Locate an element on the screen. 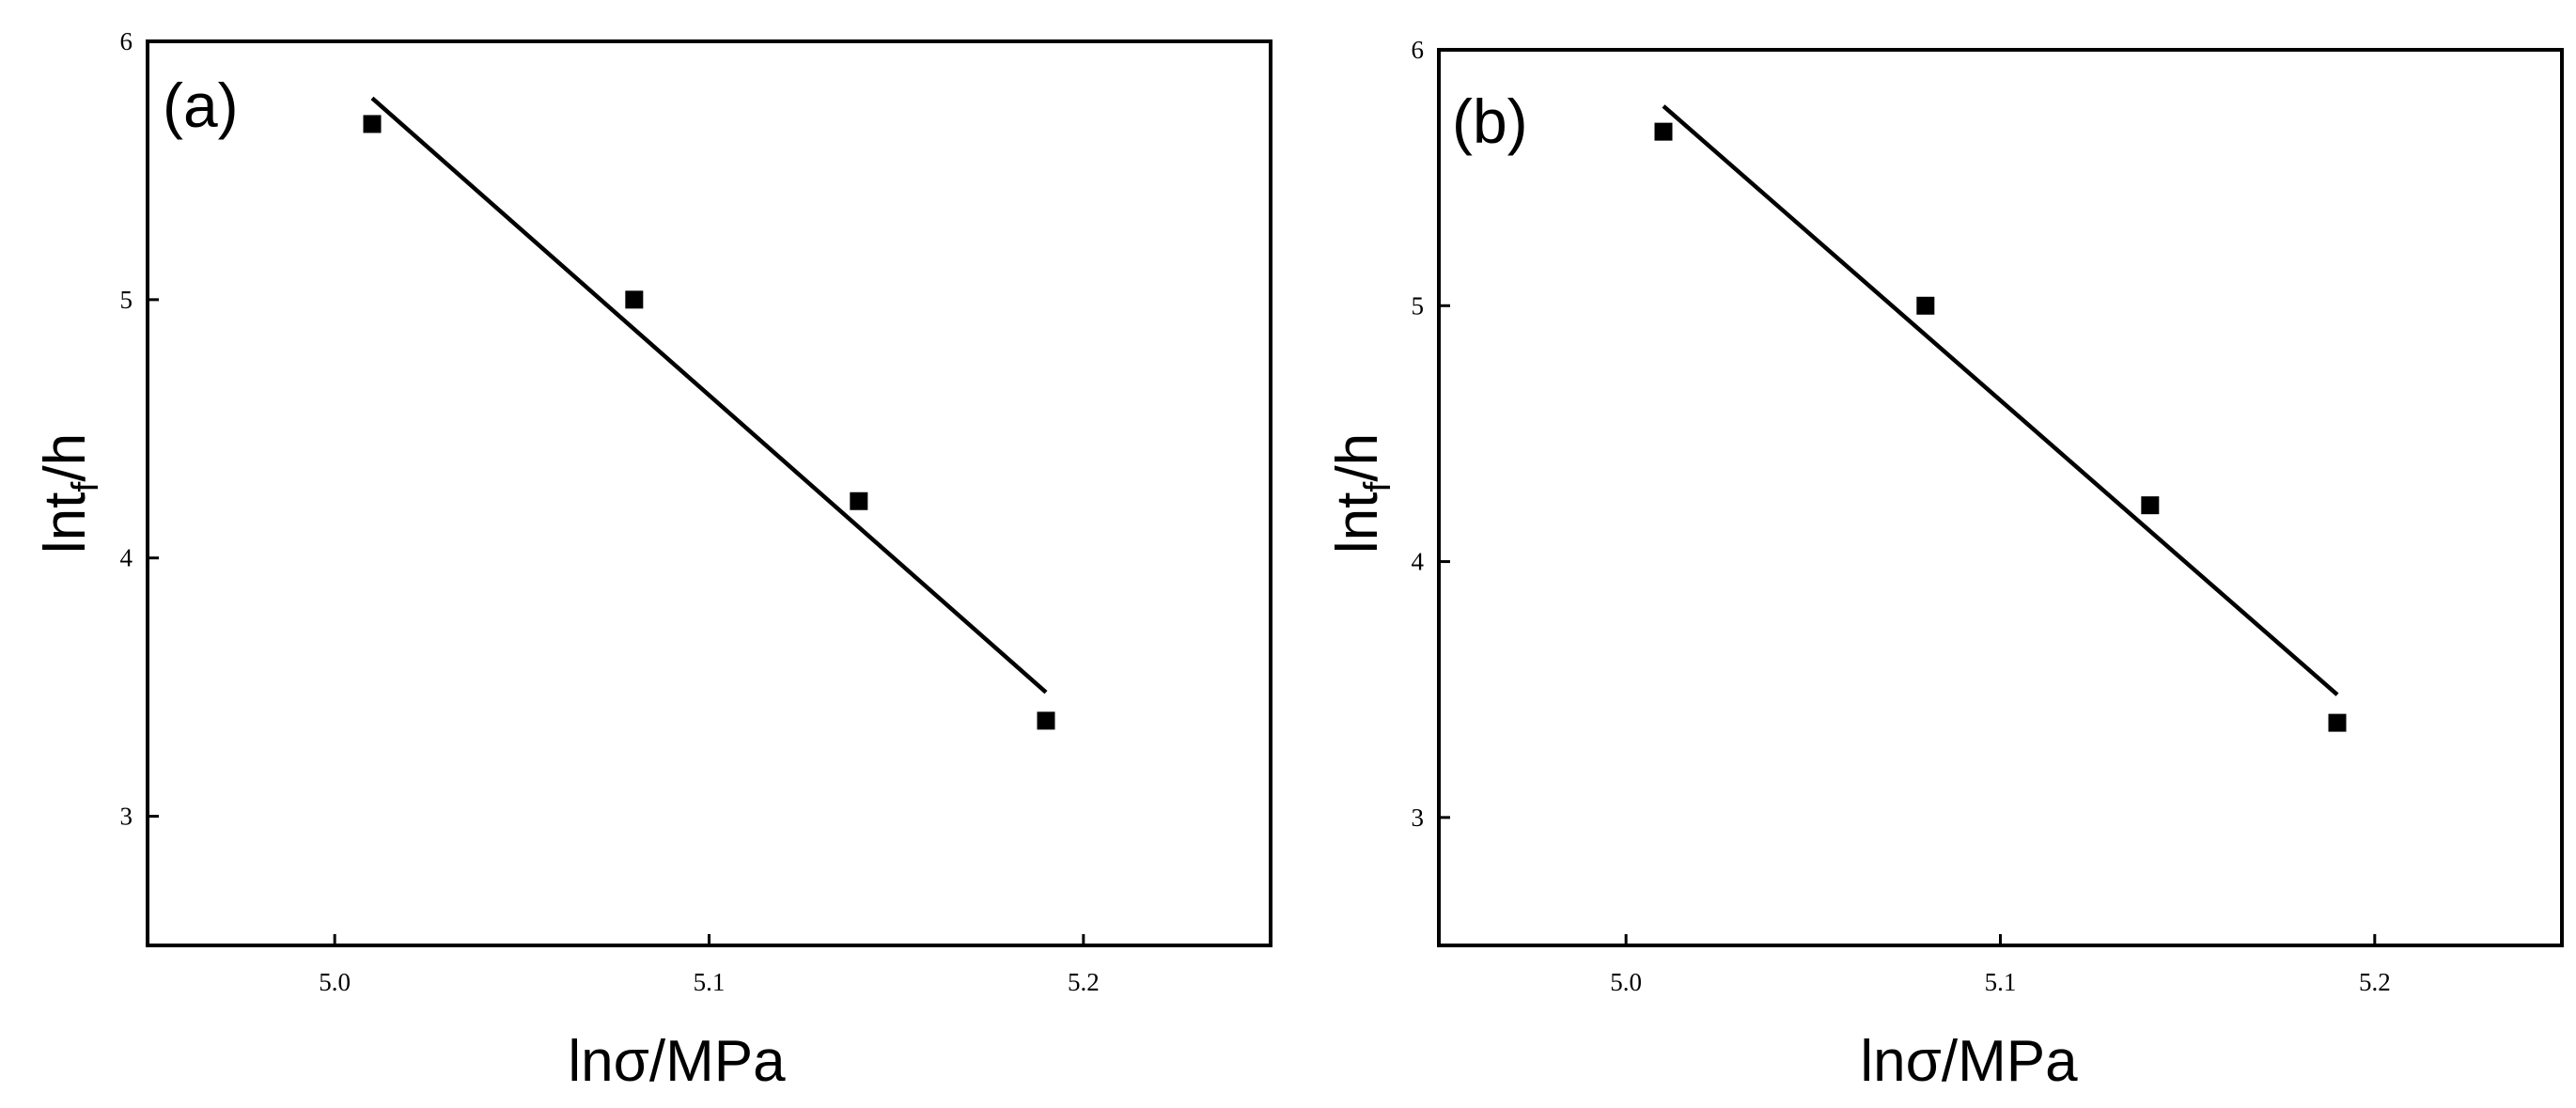  y-tick-label-b: 4 is located at coordinates (1419, 562).